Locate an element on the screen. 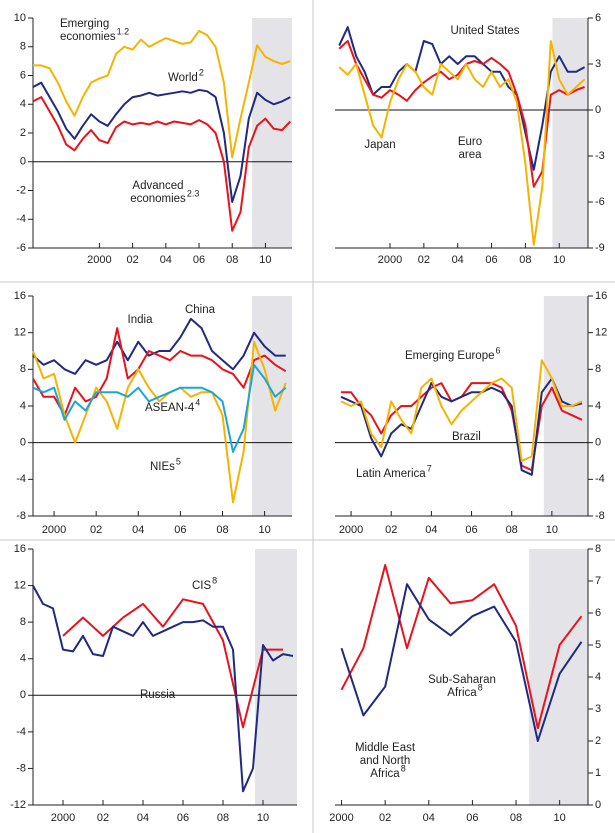 The height and width of the screenshot is (833, 615). label-line: Advanced is located at coordinates (157, 186).